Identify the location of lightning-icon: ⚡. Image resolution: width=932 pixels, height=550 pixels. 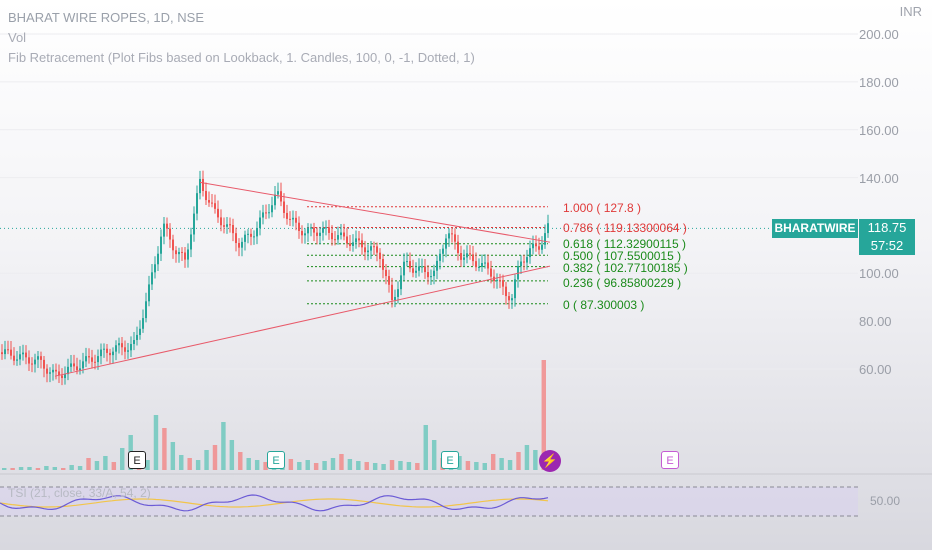
(550, 461).